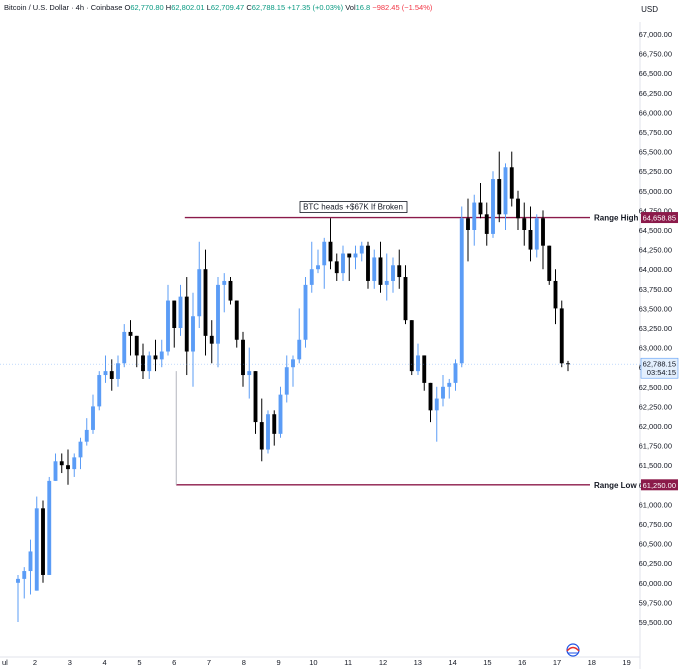 This screenshot has width=680, height=669. Describe the element at coordinates (655, 406) in the screenshot. I see `price-tick-label: 62,250.00` at that location.